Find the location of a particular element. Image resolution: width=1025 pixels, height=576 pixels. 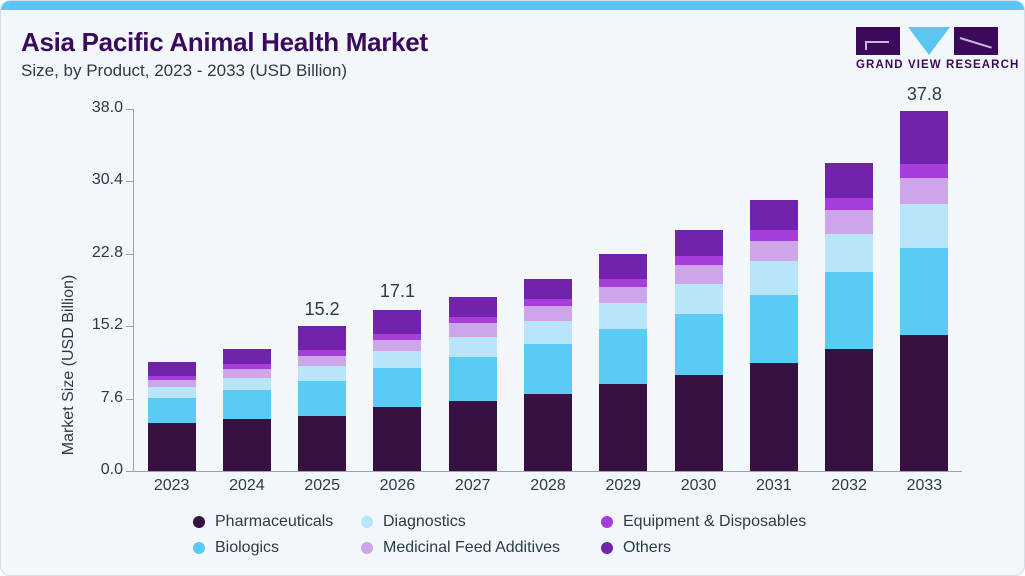

legend-item: Equipment & Disposables is located at coordinates (703, 522).